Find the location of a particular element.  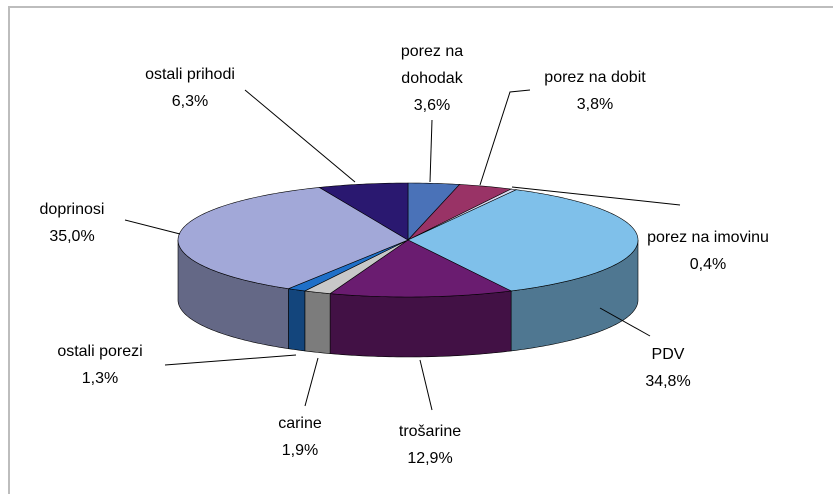

slice-label: ostali prihodi 6,3% is located at coordinates (190, 88).